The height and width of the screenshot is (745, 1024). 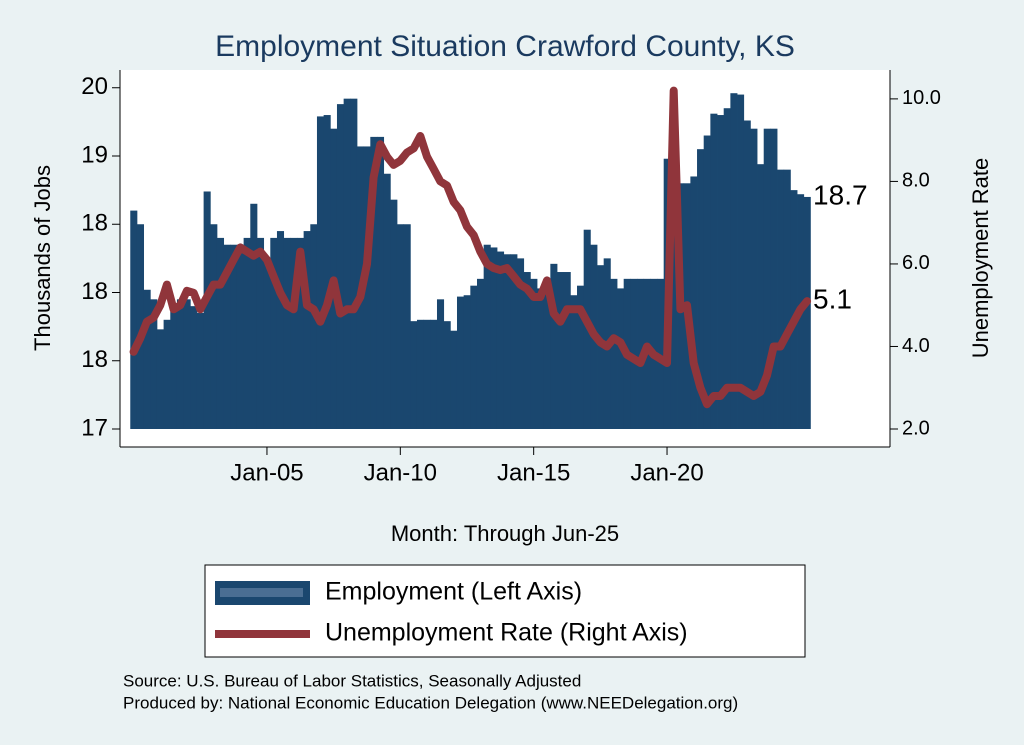 What do you see at coordinates (505, 611) in the screenshot?
I see `legend-box` at bounding box center [505, 611].